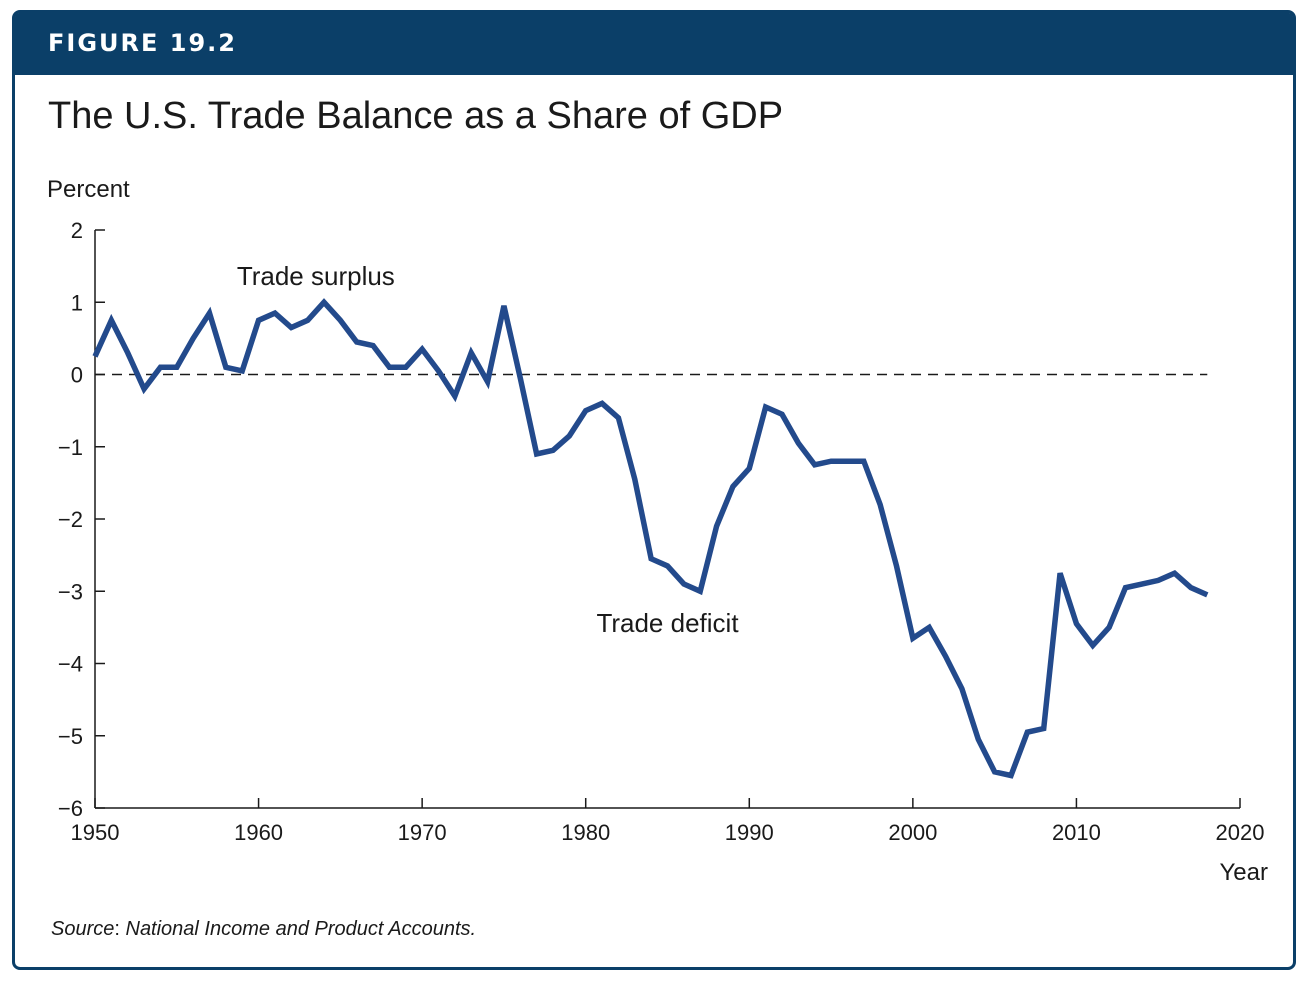  What do you see at coordinates (912, 832) in the screenshot?
I see `x-tick-label: 2000` at bounding box center [912, 832].